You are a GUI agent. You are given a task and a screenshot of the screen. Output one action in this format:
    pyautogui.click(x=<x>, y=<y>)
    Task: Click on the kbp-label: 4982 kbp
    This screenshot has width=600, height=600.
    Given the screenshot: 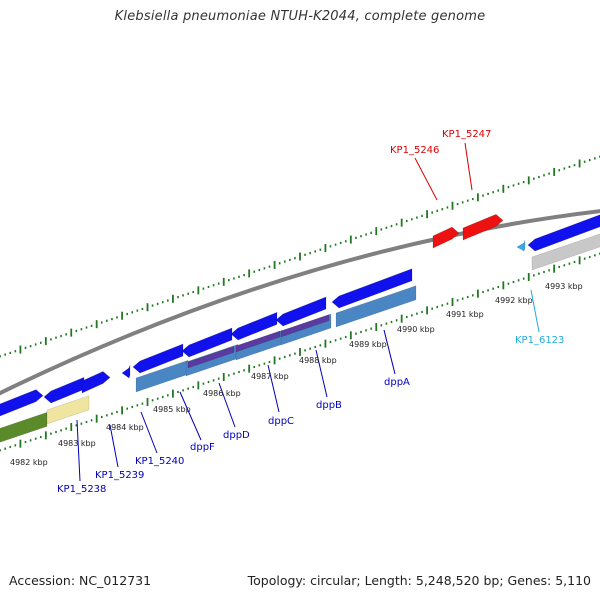 What is the action you would take?
    pyautogui.click(x=29, y=462)
    